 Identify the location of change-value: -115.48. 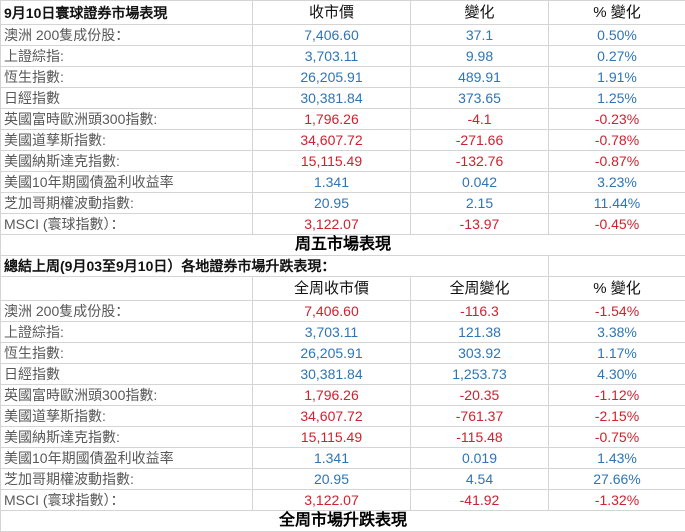
(480, 437).